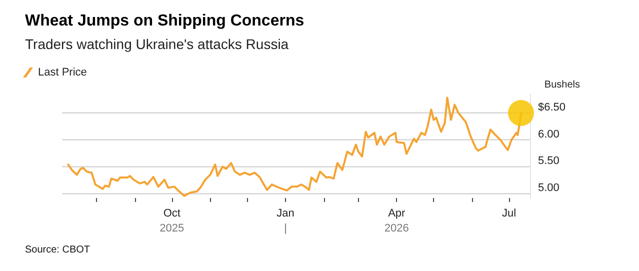  What do you see at coordinates (172, 221) in the screenshot?
I see `x-tick-label: Oct 2025` at bounding box center [172, 221].